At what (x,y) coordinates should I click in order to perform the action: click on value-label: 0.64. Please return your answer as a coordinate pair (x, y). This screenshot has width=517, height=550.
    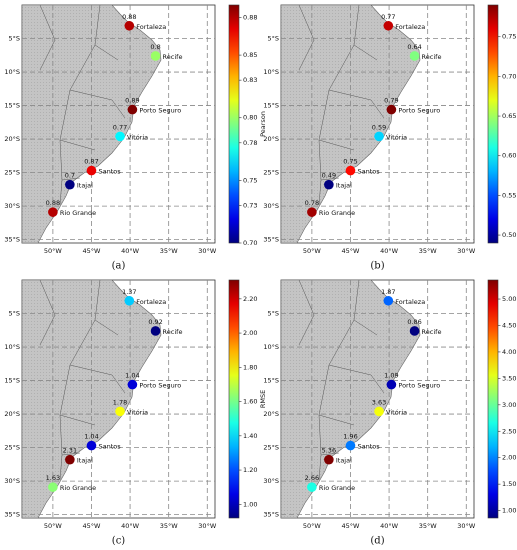
    Looking at the image, I should click on (414, 47).